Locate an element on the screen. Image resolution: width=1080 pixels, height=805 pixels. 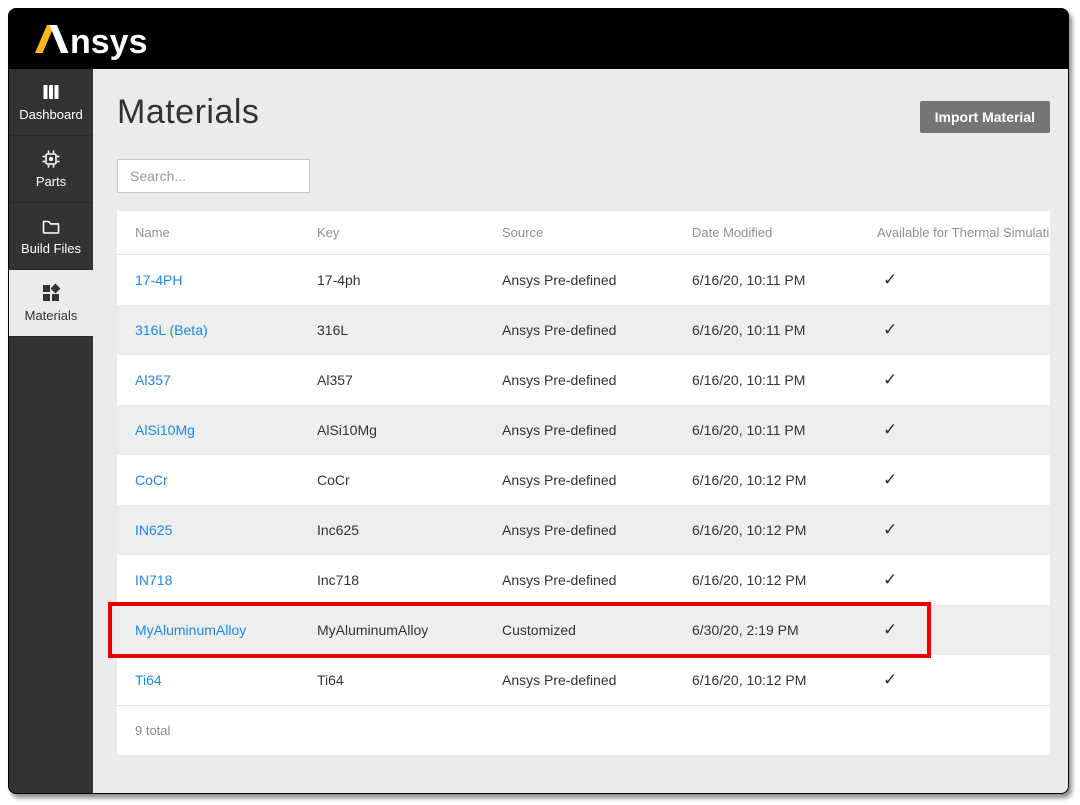
material-link: 17-4PH is located at coordinates (159, 280).